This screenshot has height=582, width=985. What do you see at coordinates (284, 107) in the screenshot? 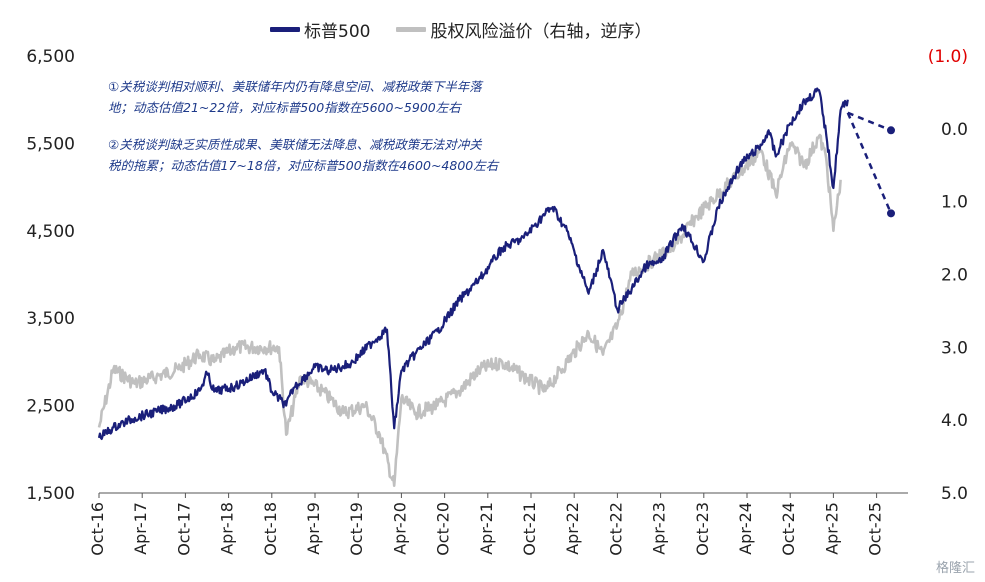
I see `annotation-scenario1-line2: 地；动态估值21~22倍，对应标普500指数在5600~5900左右` at bounding box center [284, 107].